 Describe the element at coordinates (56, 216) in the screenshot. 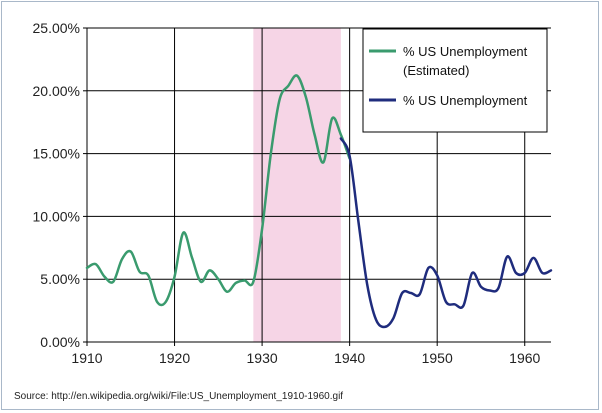

I see `y-tick-label: 10.00%` at that location.